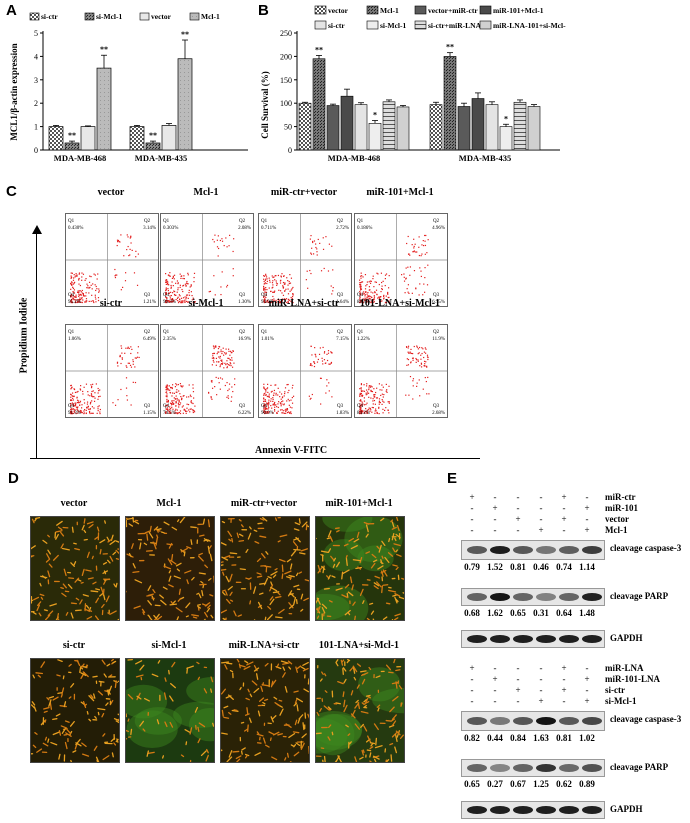 The height and width of the screenshot is (823, 690). Describe the element at coordinates (587, 613) in the screenshot. I see `band-quantification: 1.48` at that location.